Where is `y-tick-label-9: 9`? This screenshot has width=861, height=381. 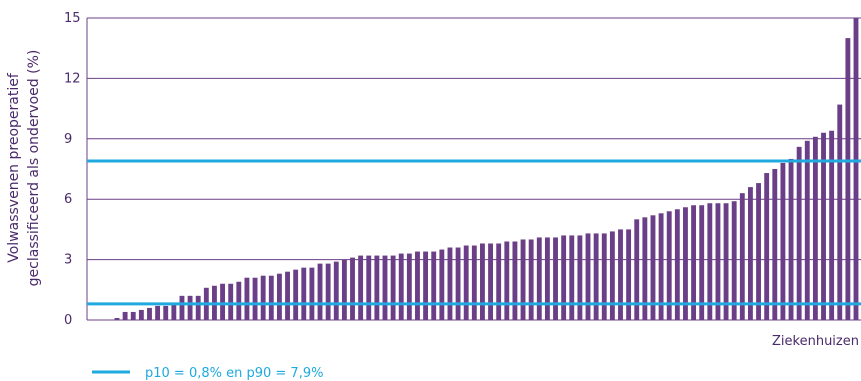 y-tick-label-9: 9 is located at coordinates (68, 139).